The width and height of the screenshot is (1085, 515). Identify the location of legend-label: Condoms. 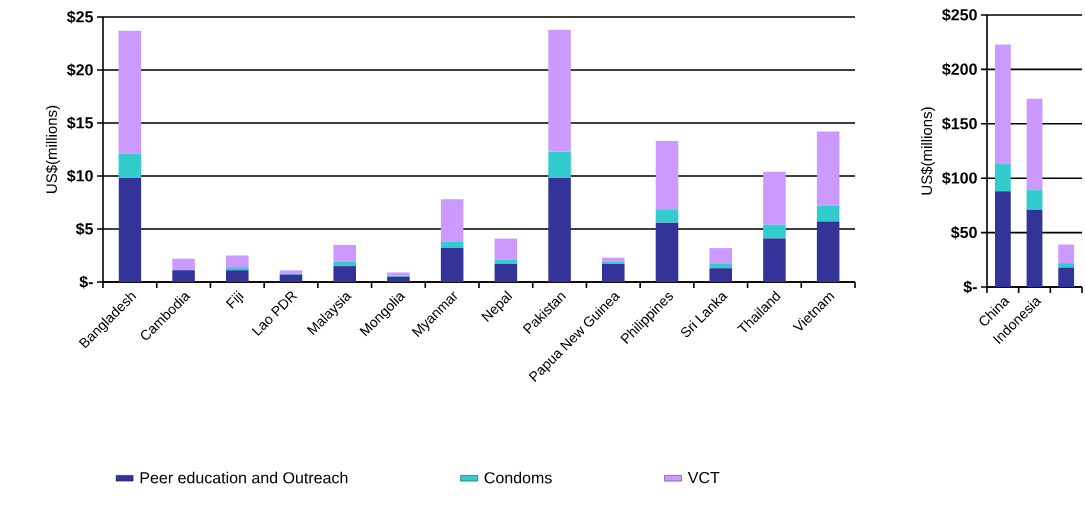
(518, 477).